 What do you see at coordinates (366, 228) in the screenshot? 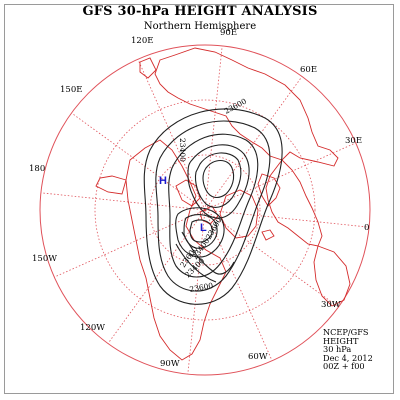
I see `longitude-label-0: 0` at bounding box center [366, 228].